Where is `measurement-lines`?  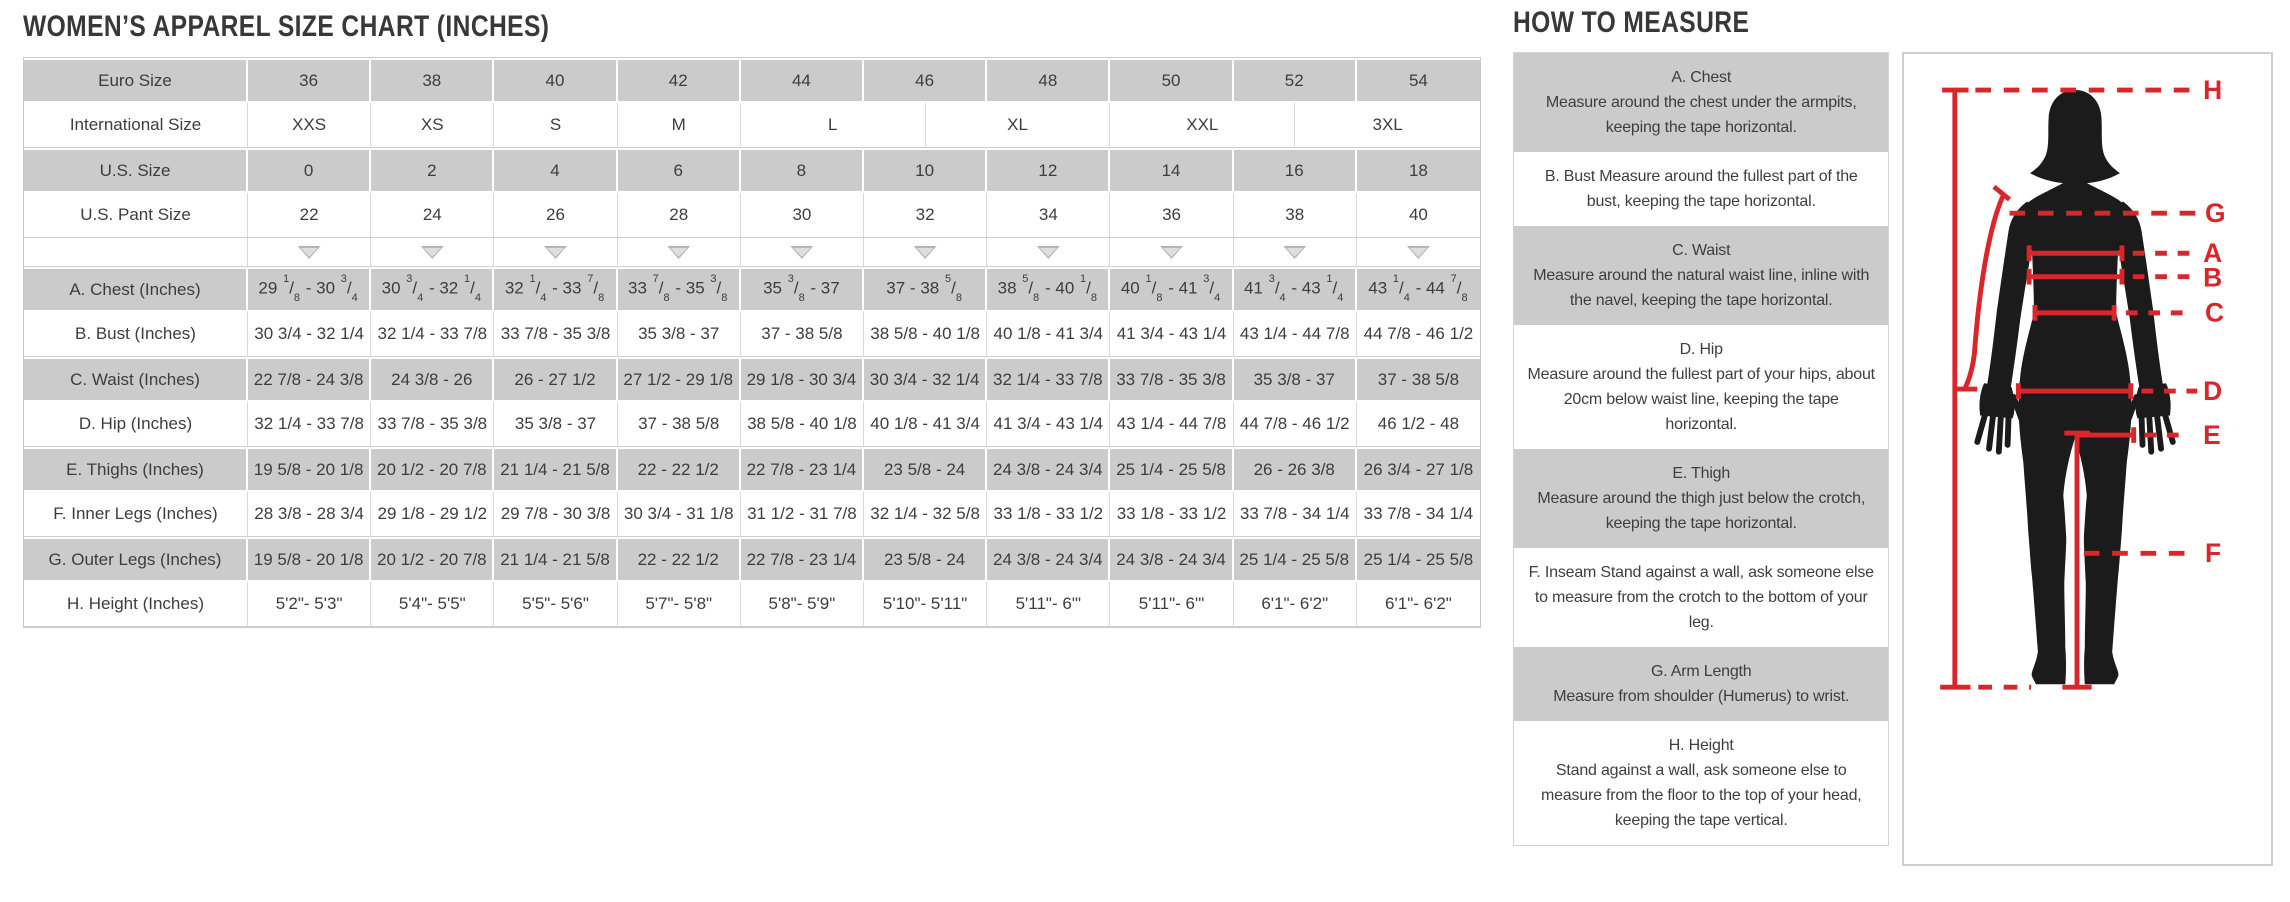
measurement-lines is located at coordinates (2069, 388).